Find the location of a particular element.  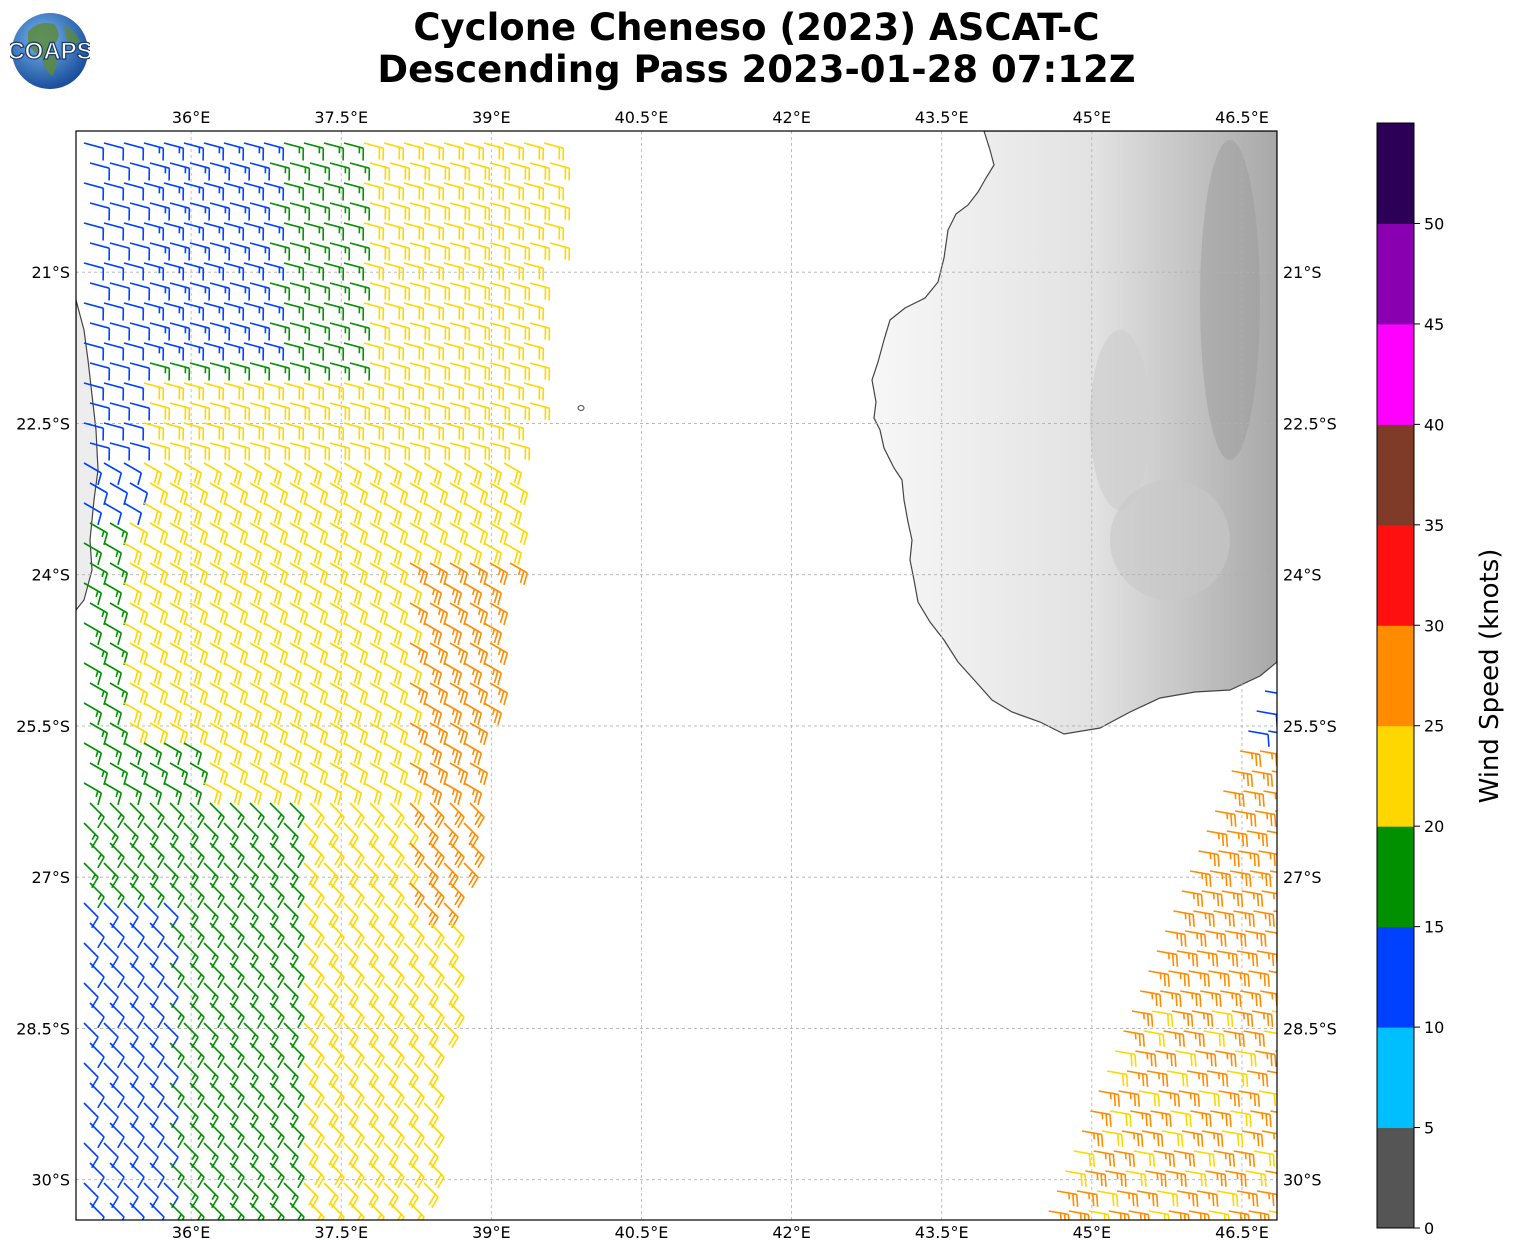

lat-tick-label: 28.5°S is located at coordinates (1310, 1028).